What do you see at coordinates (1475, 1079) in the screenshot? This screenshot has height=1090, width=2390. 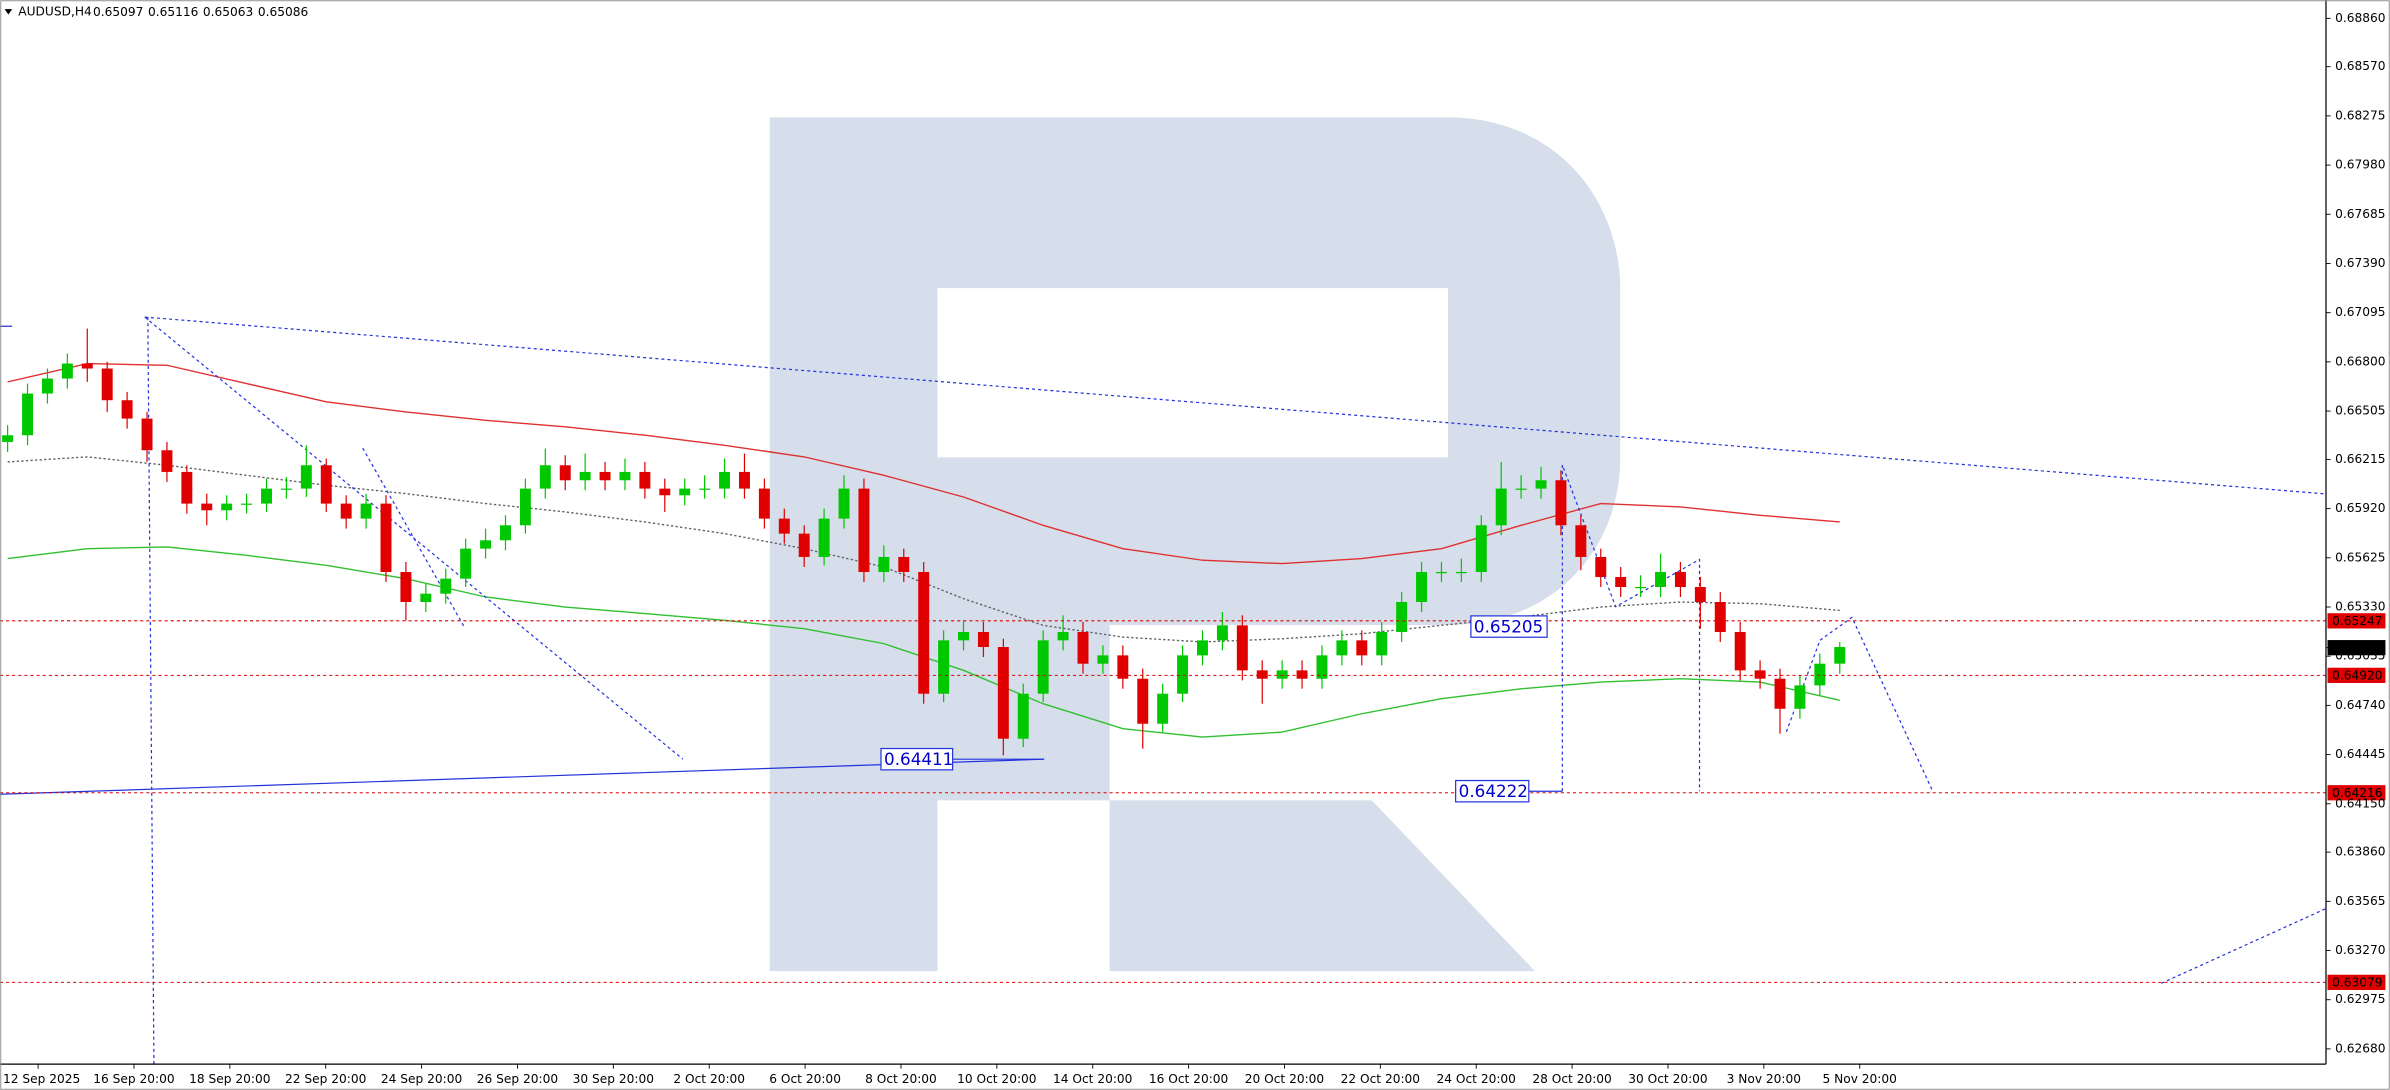 I see `x-tick-label: 24 Oct 20:00` at bounding box center [1475, 1079].